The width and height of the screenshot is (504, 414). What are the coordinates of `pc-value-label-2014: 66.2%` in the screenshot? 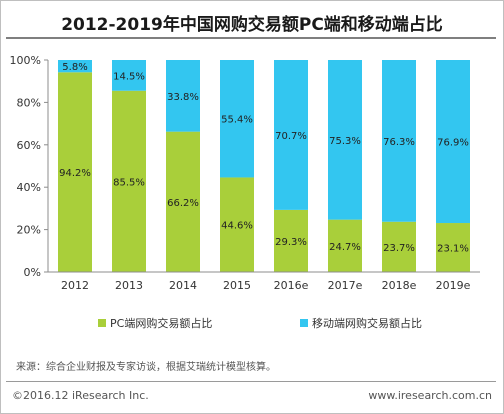 It's located at (183, 203).